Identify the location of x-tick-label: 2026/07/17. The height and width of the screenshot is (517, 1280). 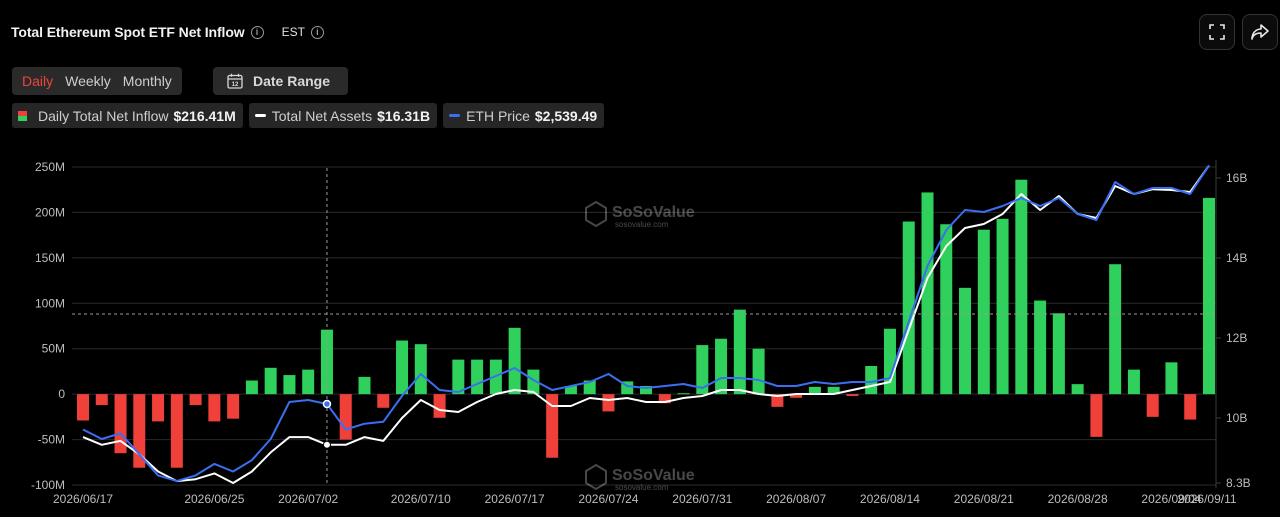
(515, 499).